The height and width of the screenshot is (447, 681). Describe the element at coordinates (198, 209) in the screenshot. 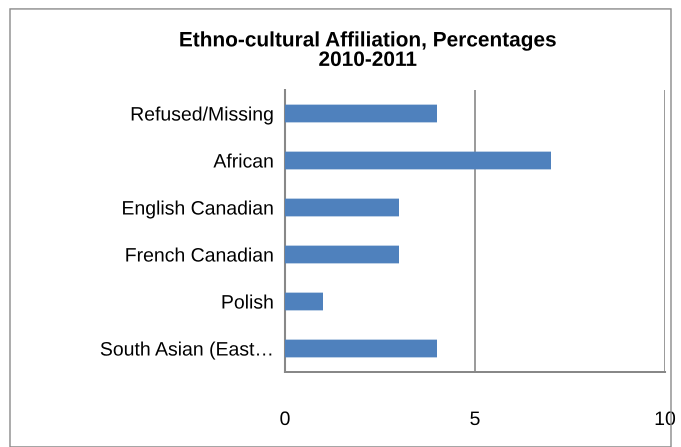

I see `y-tick-label: English Canadian` at that location.